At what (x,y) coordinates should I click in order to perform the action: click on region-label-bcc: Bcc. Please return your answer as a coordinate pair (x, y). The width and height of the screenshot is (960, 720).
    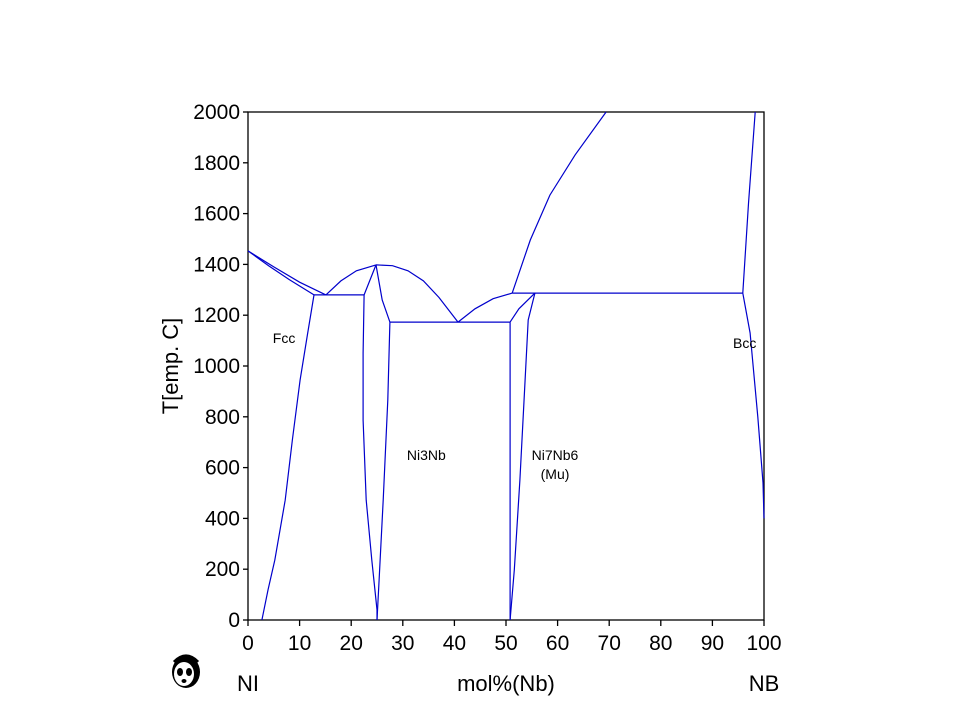
    Looking at the image, I should click on (744, 343).